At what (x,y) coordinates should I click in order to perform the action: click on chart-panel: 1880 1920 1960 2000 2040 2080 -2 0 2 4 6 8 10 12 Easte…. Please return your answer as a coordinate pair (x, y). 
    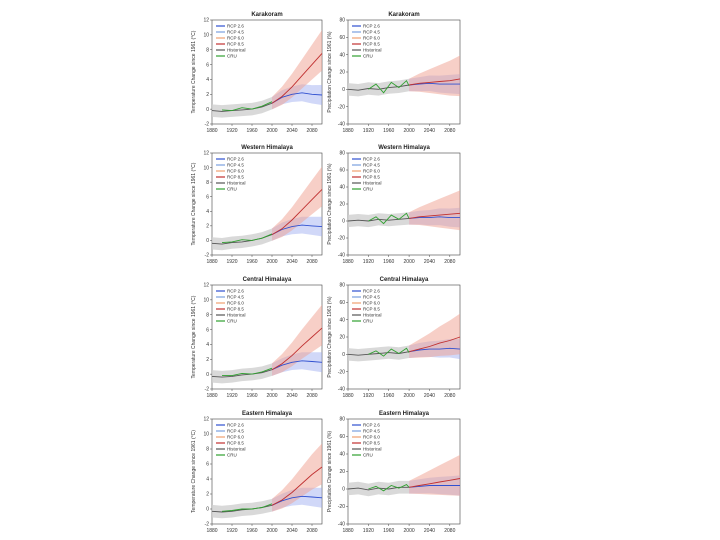
    Looking at the image, I should click on (257, 472).